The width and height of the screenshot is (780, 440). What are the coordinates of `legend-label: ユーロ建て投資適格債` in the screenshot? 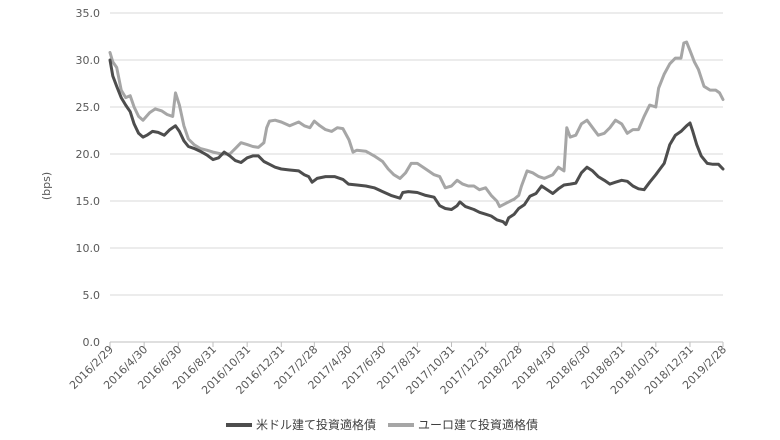 It's located at (478, 424).